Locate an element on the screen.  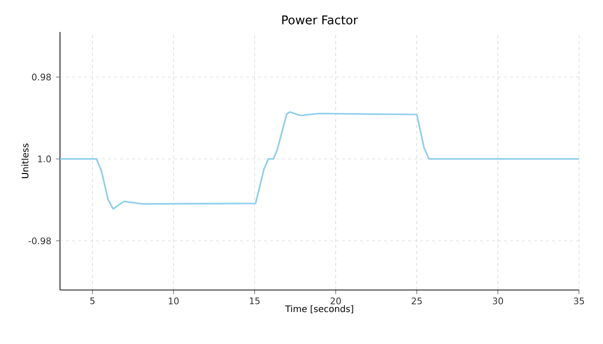
text: -0.98 is located at coordinates (39, 240).